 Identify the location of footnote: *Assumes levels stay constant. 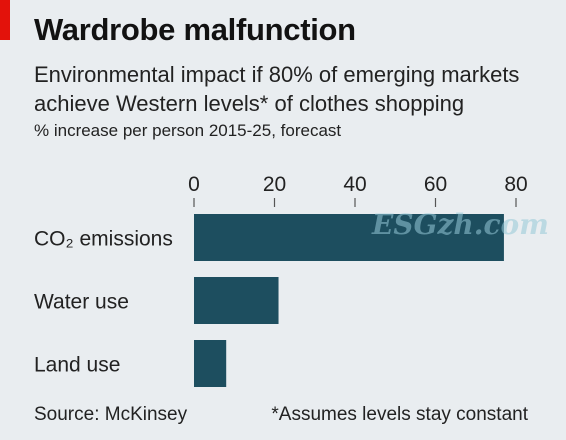
(399, 414).